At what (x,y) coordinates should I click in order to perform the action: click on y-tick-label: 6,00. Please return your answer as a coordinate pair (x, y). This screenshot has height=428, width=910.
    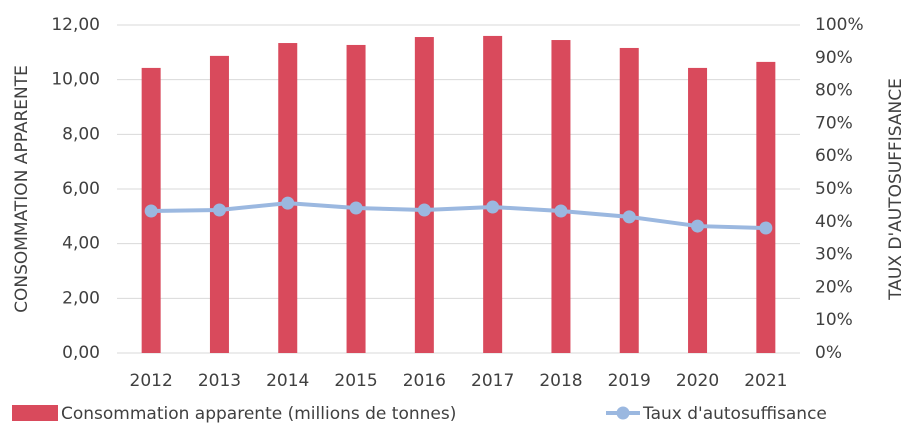
    Looking at the image, I should click on (81, 189).